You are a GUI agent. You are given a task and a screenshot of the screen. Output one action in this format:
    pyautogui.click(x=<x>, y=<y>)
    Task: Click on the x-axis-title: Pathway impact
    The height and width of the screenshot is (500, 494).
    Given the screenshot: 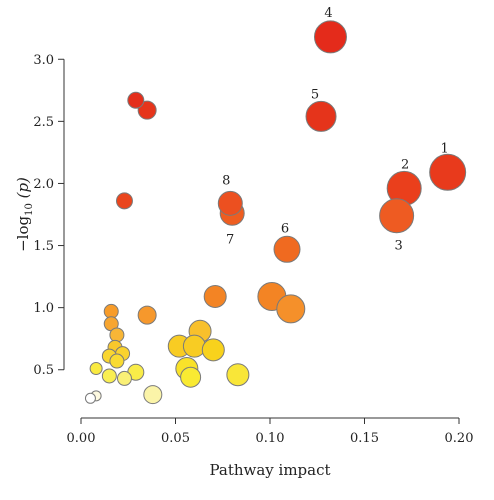 What is the action you would take?
    pyautogui.click(x=269, y=470)
    